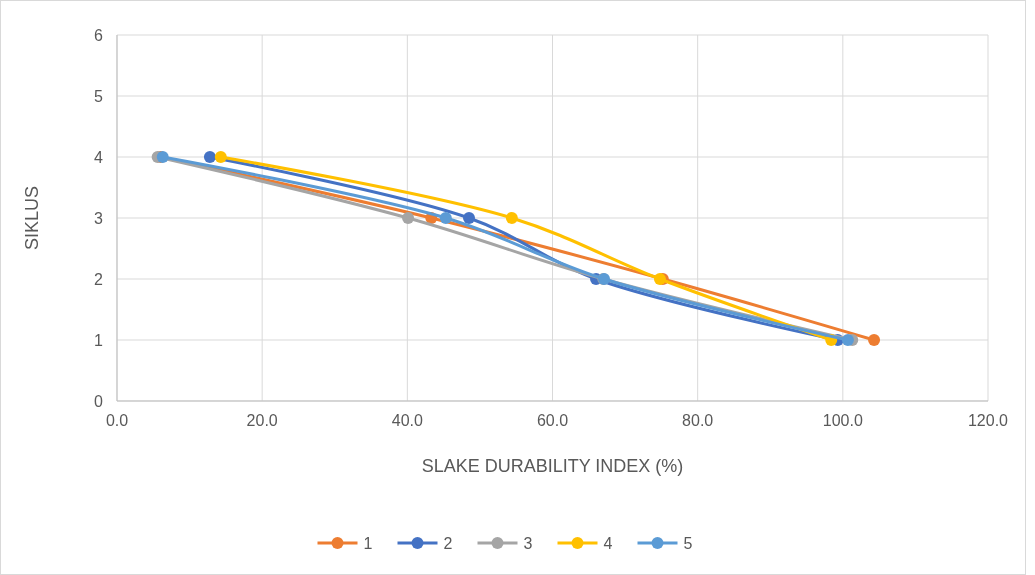 Image resolution: width=1035 pixels, height=575 pixels. Describe the element at coordinates (99, 279) in the screenshot. I see `y-tick-label: 2` at that location.